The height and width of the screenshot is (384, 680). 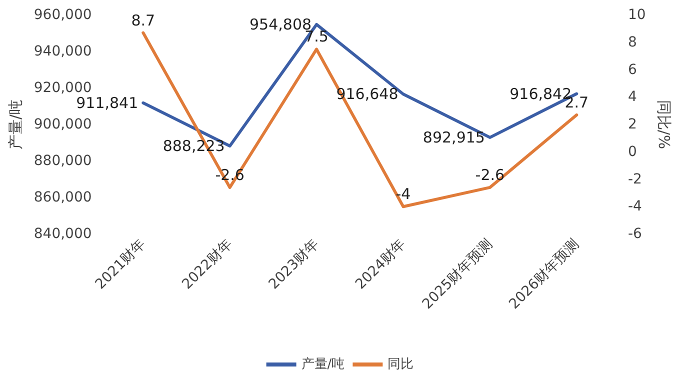 What do you see at coordinates (403, 194) in the screenshot?
I see `data-label: -4` at bounding box center [403, 194].